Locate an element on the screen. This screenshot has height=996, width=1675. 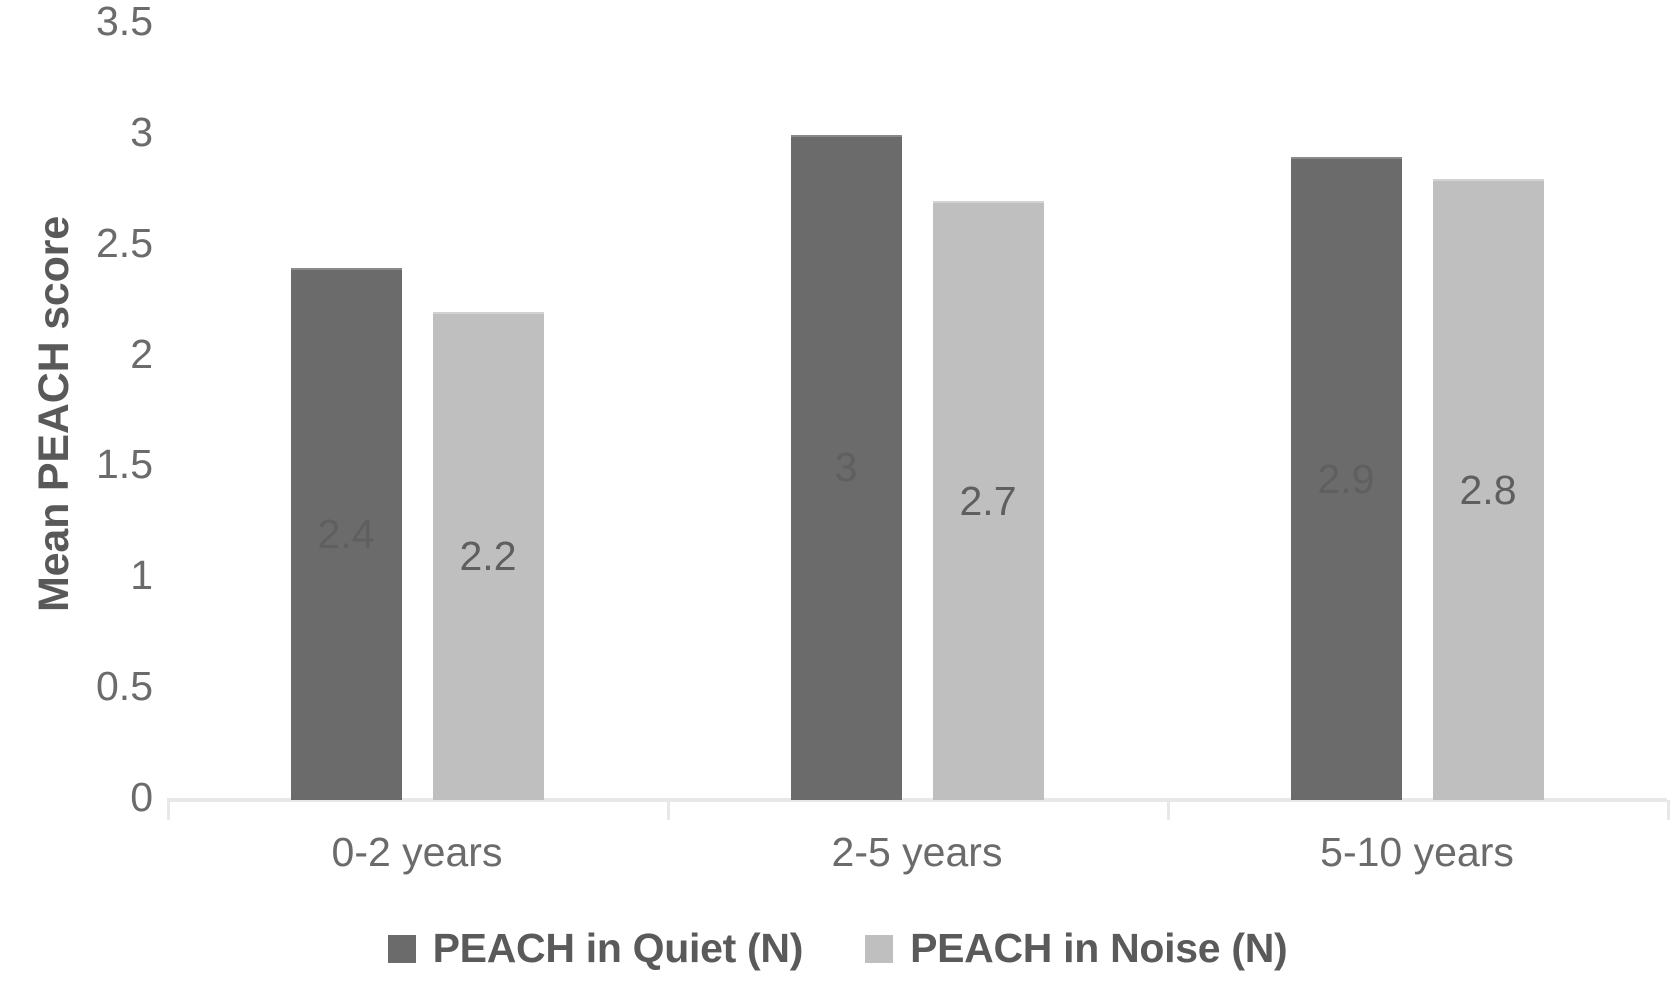
bar-value-label: 2.7 is located at coordinates (988, 500).